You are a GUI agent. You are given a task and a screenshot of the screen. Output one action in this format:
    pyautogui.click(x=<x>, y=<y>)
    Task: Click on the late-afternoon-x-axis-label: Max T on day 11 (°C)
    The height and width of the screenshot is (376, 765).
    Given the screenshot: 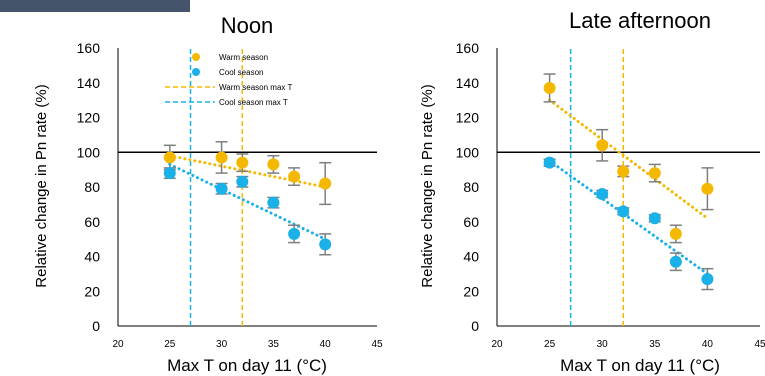 What is the action you would take?
    pyautogui.click(x=640, y=365)
    